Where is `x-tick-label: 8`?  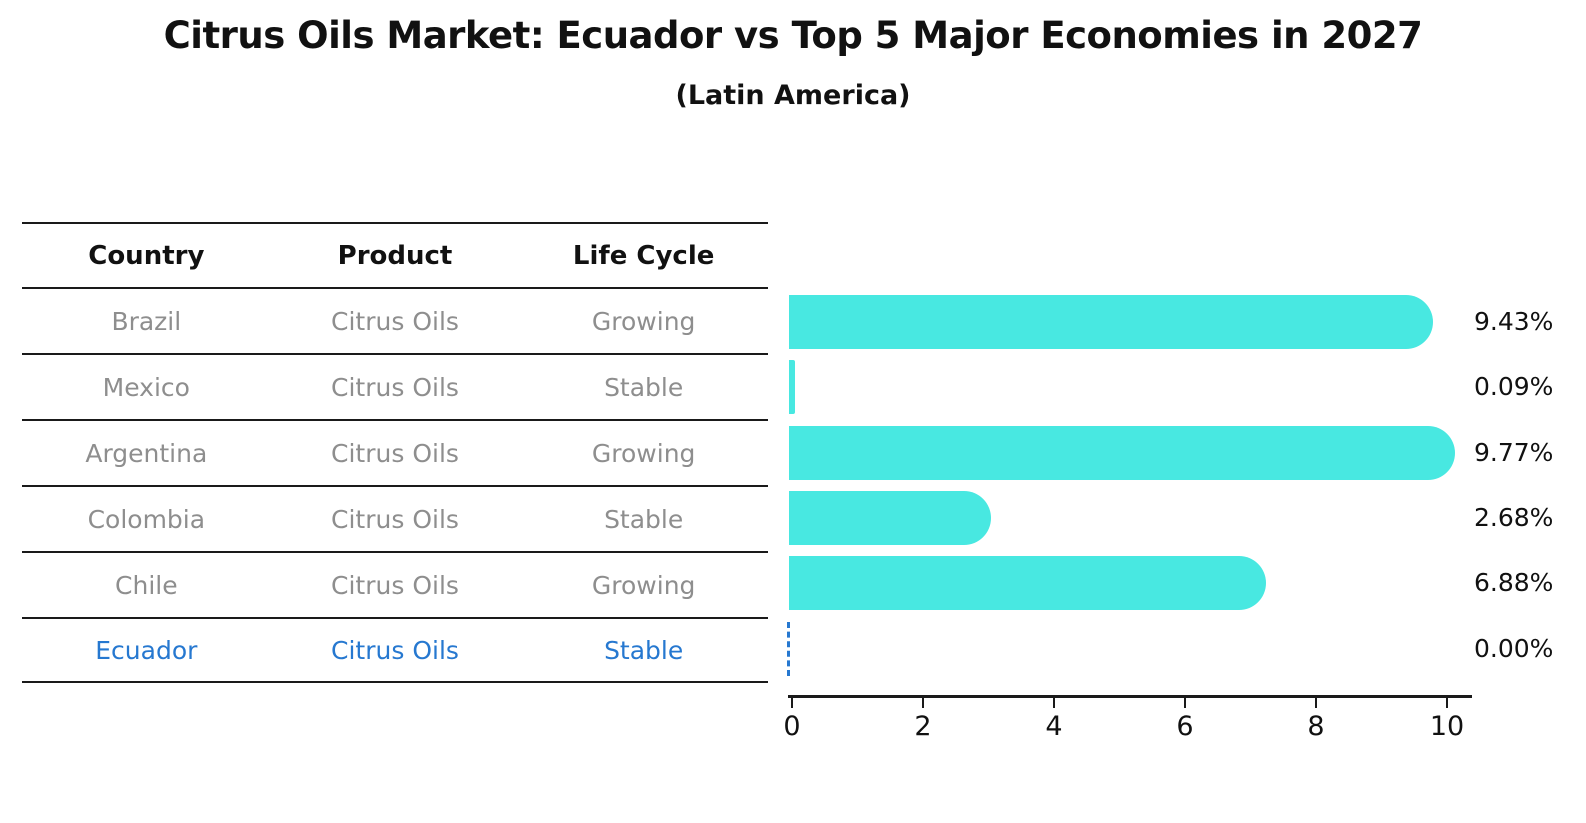
x-tick-label: 8 is located at coordinates (1316, 726).